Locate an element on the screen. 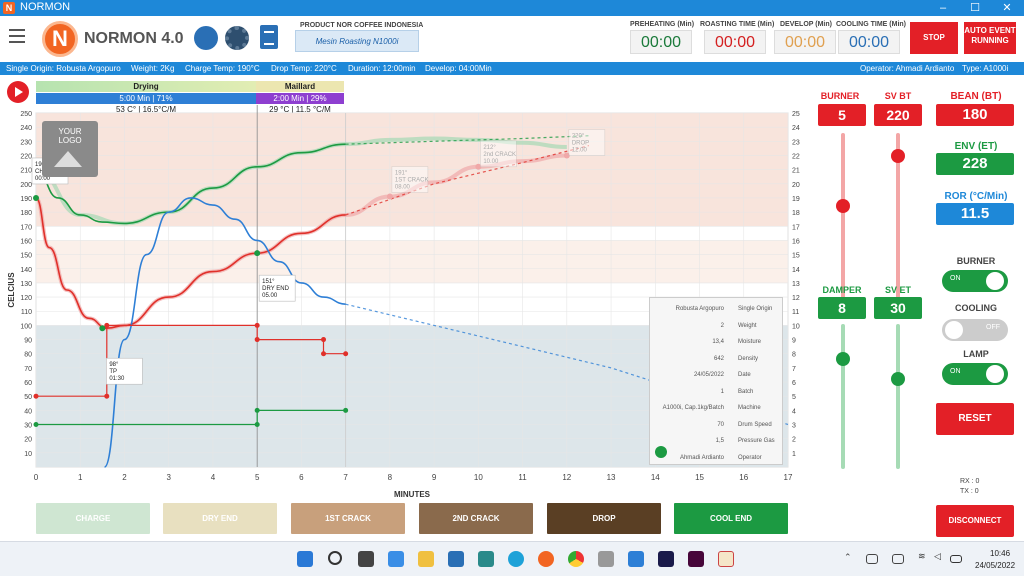 This screenshot has width=1024, height=576. x-tick-label: 1 is located at coordinates (80, 477).